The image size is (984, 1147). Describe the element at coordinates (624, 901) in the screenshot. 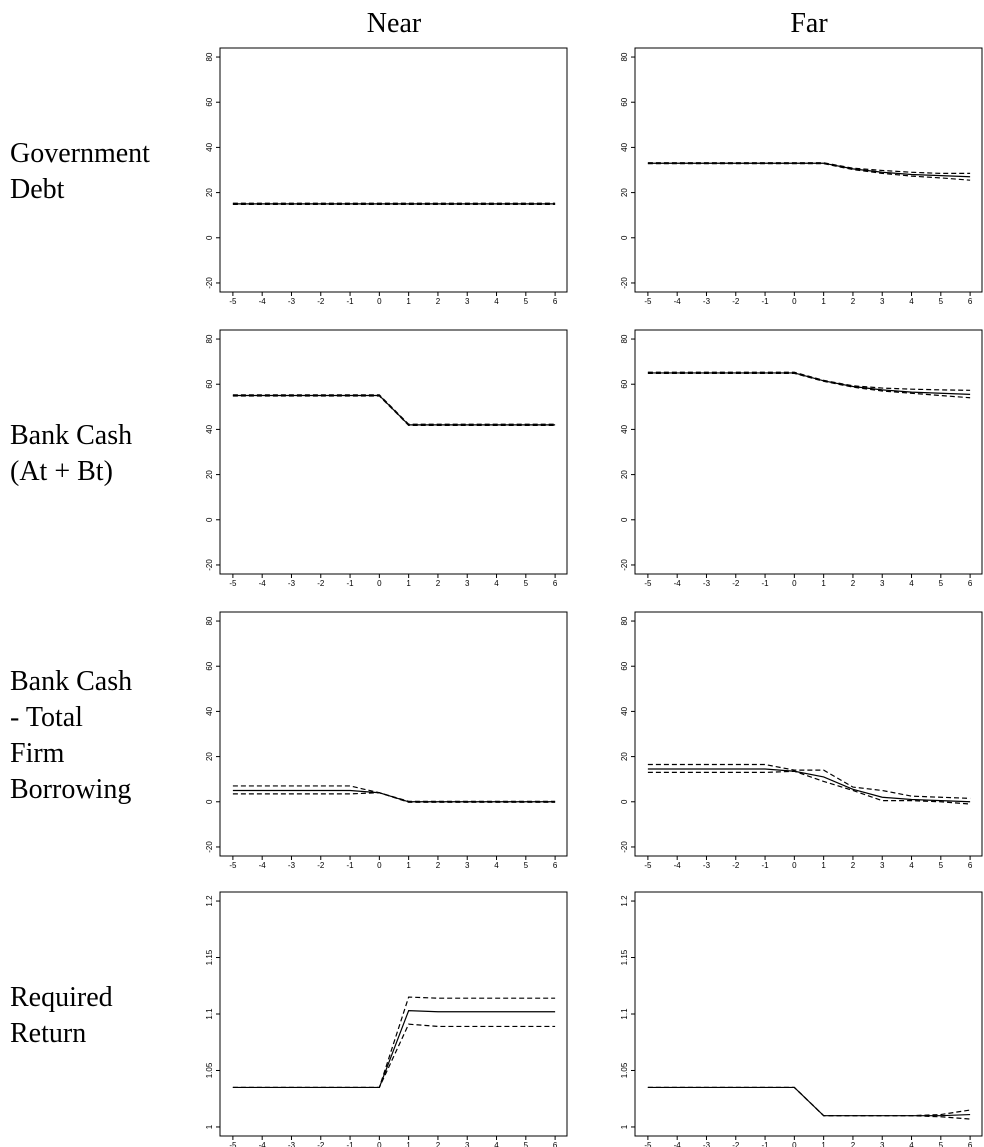

I see `y-tick-label: 1.2` at that location.